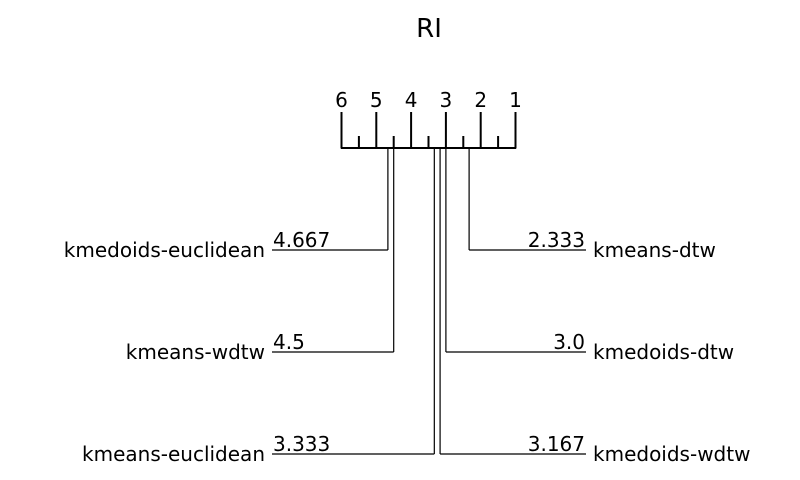 Image resolution: width=800 pixels, height=480 pixels. Describe the element at coordinates (341, 100) in the screenshot. I see `tick-label: 6` at that location.